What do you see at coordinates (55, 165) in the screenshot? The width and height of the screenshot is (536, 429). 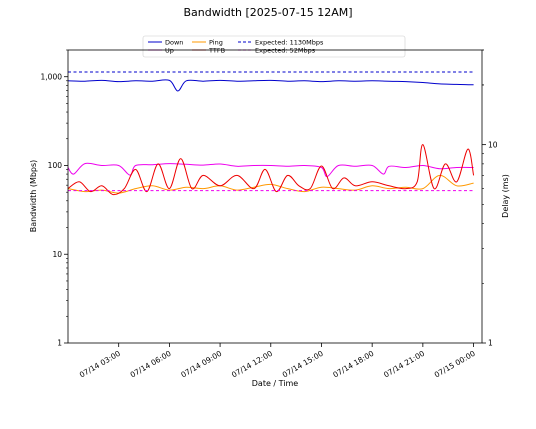 I see `y-tick-label: 100` at bounding box center [55, 165].